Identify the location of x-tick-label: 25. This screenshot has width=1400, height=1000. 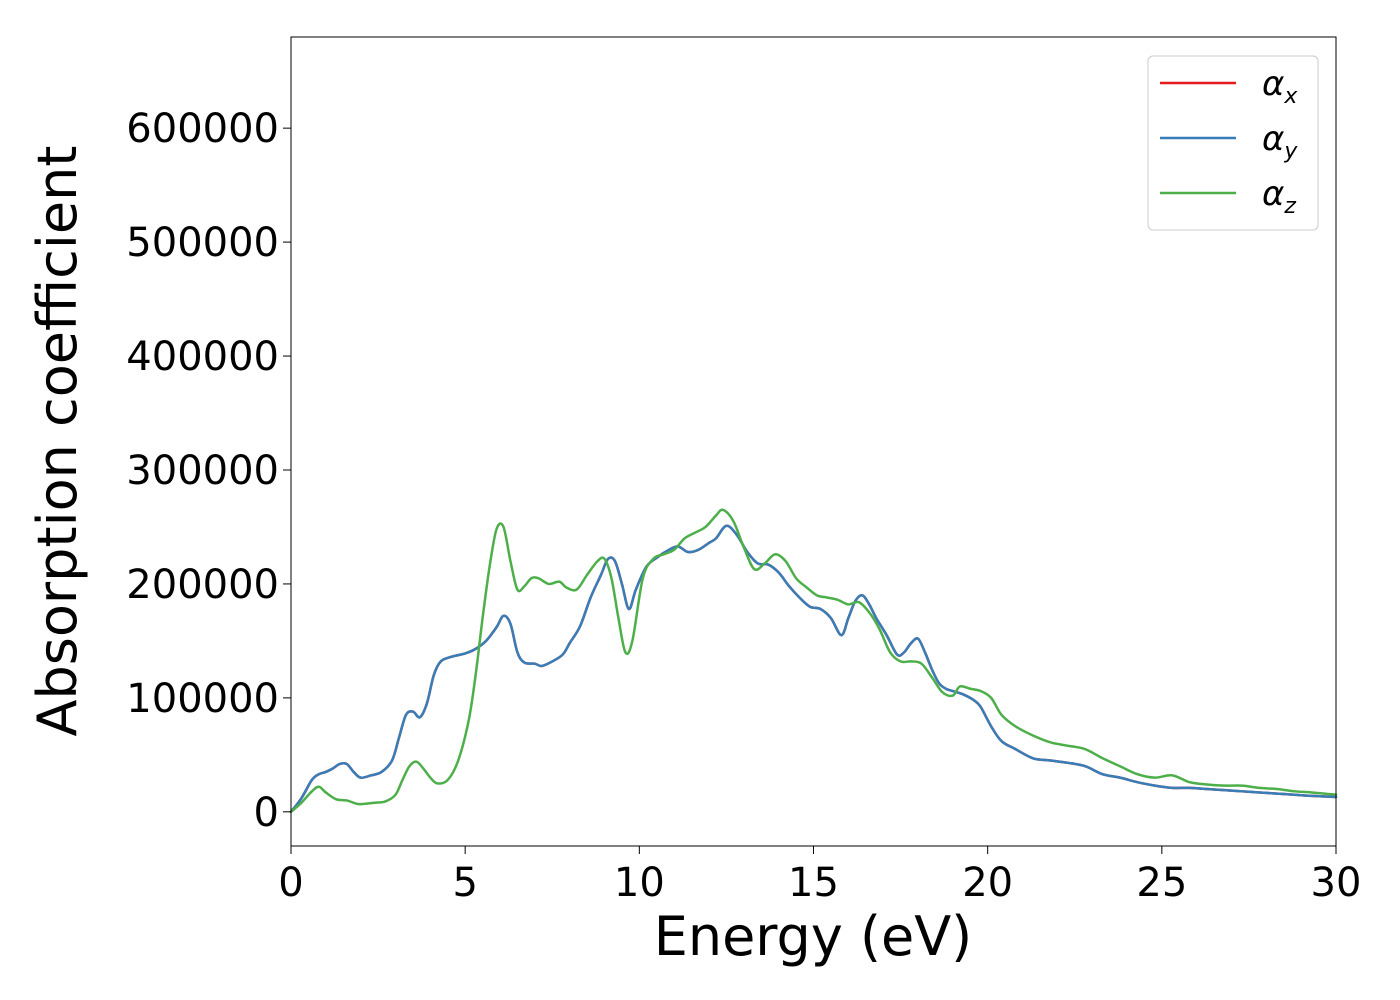
(1161, 883).